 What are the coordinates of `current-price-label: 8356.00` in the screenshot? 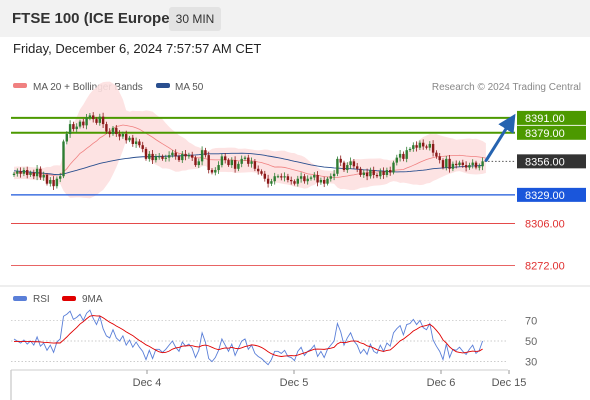 It's located at (545, 162).